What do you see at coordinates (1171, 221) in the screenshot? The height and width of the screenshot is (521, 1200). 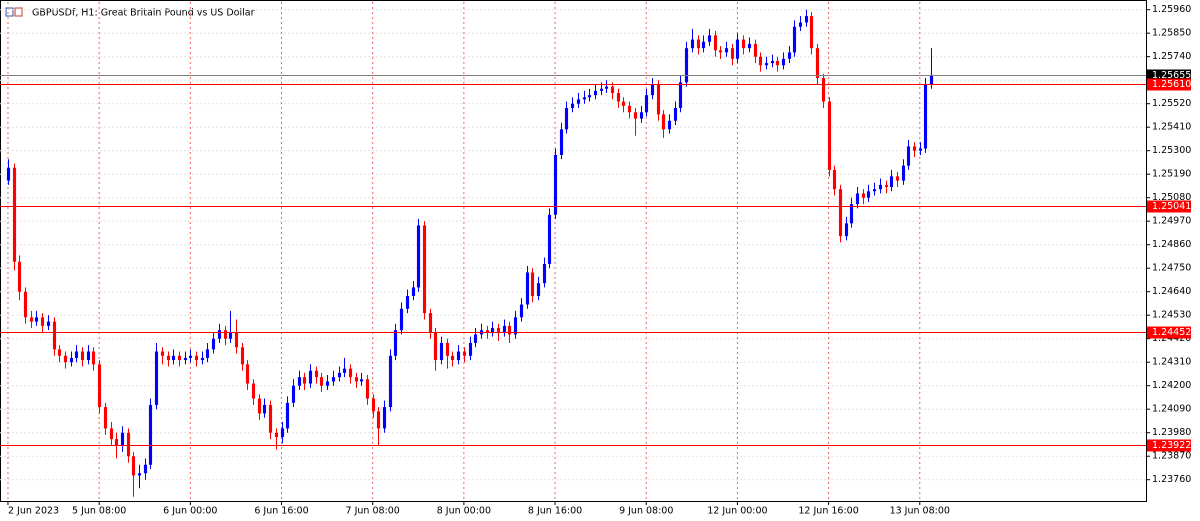 I see `y-tick-label: 1.24970` at bounding box center [1171, 221].